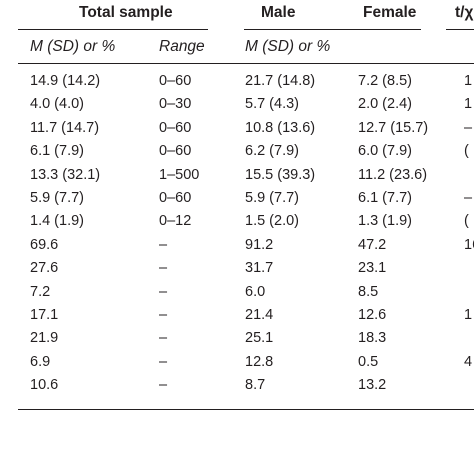 This screenshot has width=474, height=474. Describe the element at coordinates (65, 174) in the screenshot. I see `cell-total: 13.3 (32.1)` at that location.